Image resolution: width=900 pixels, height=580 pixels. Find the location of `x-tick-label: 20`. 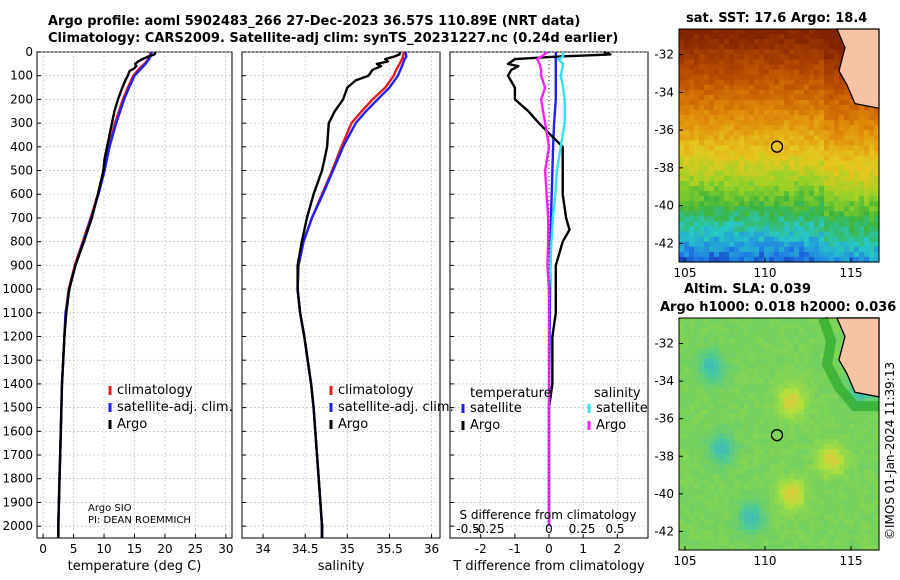

x-tick-label: 20 is located at coordinates (164, 549).